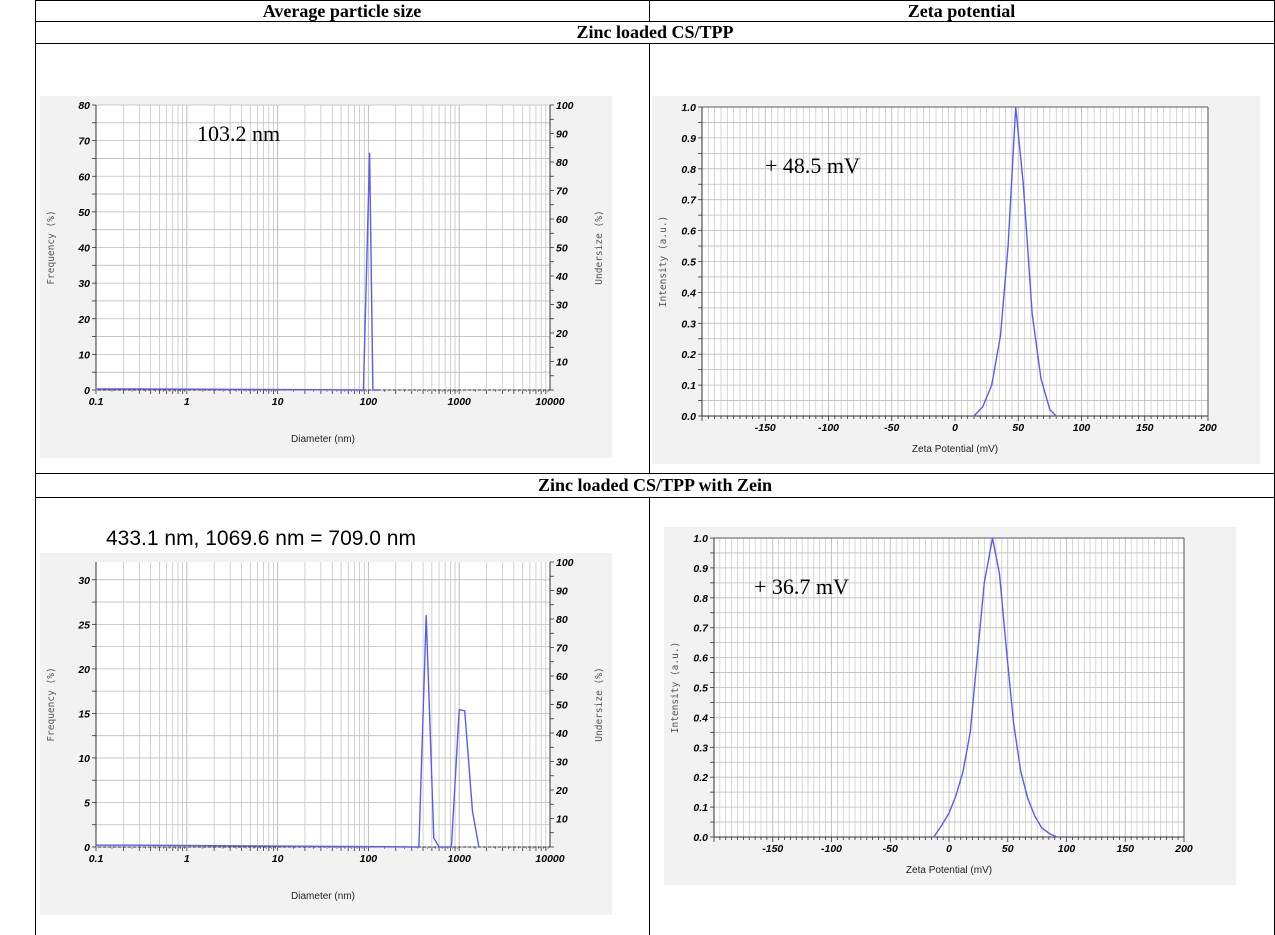 Image resolution: width=1275 pixels, height=935 pixels. Describe the element at coordinates (765, 428) in the screenshot. I see `x-tick-label: -150` at that location.